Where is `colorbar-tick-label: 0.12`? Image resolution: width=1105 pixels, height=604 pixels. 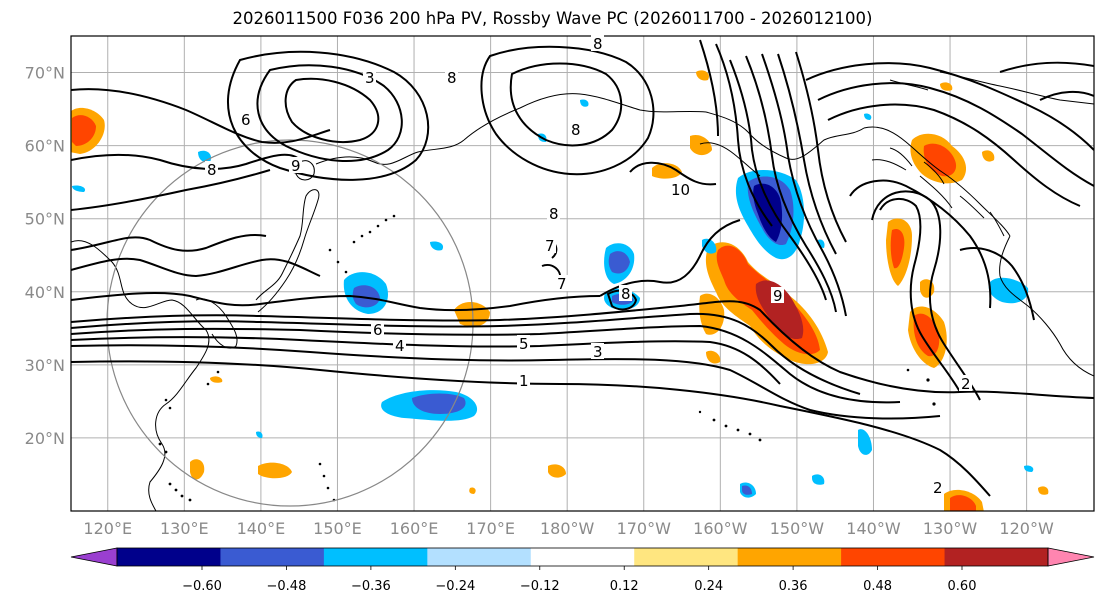
colorbar-tick-label: 0.12 is located at coordinates (624, 586).